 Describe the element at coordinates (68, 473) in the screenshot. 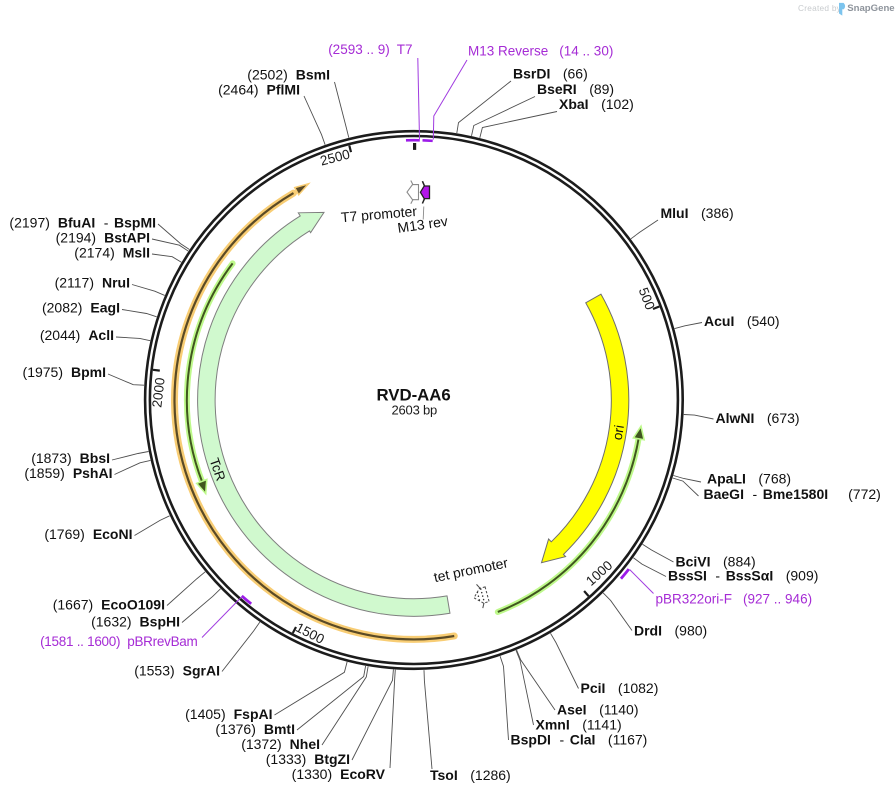

I see `svg-text:(1859)PshAI: (1859) PshAI` at that location.